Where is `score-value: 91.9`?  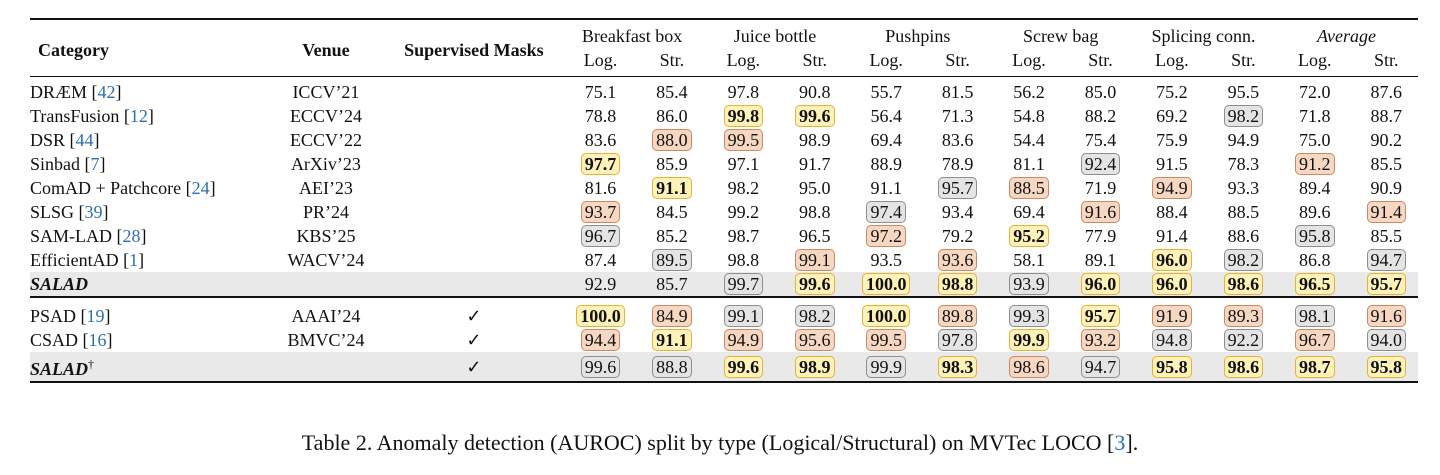
score-value: 91.9 is located at coordinates (1172, 316).